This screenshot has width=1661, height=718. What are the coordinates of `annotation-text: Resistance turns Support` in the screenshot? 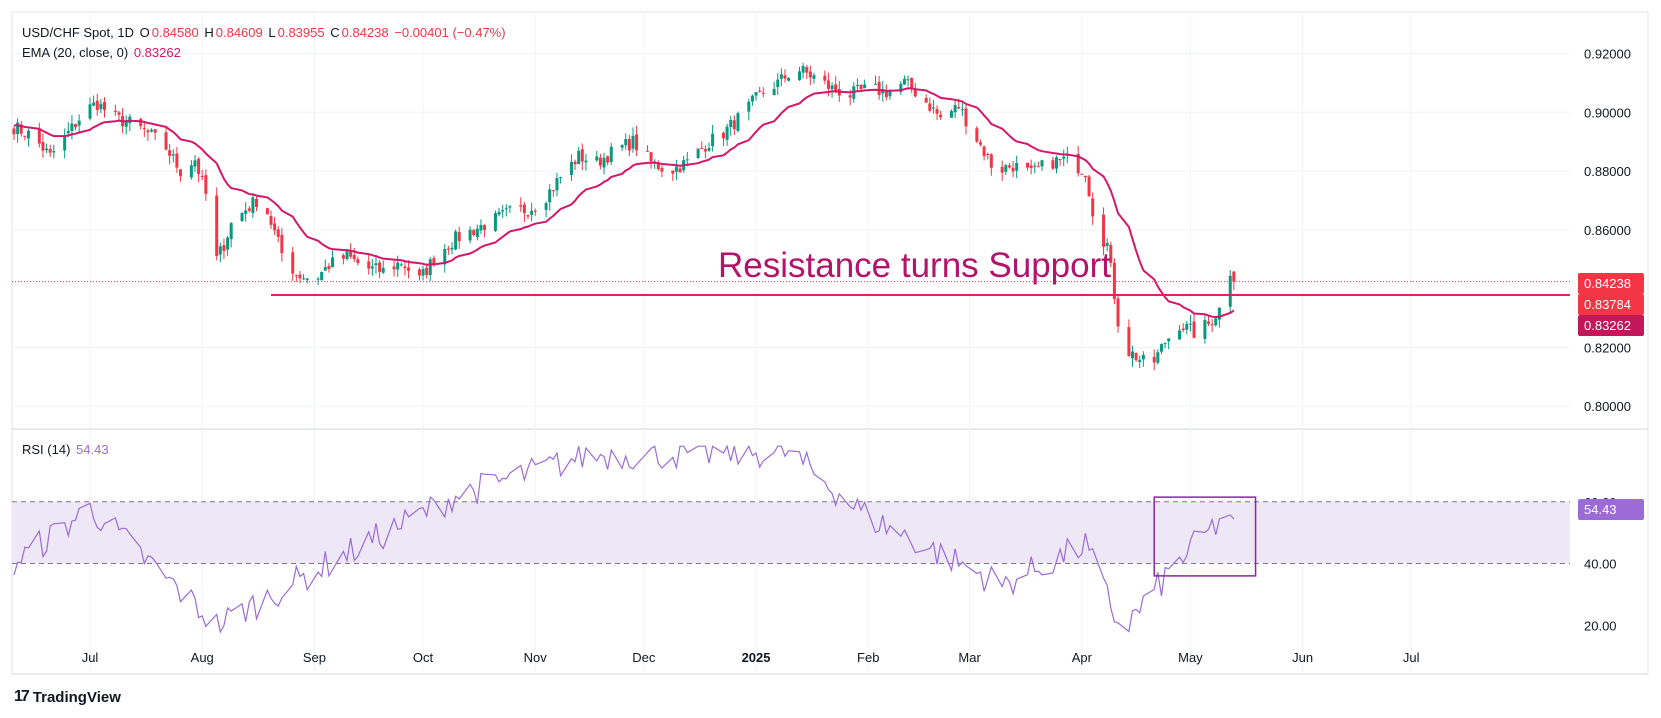 It's located at (914, 265).